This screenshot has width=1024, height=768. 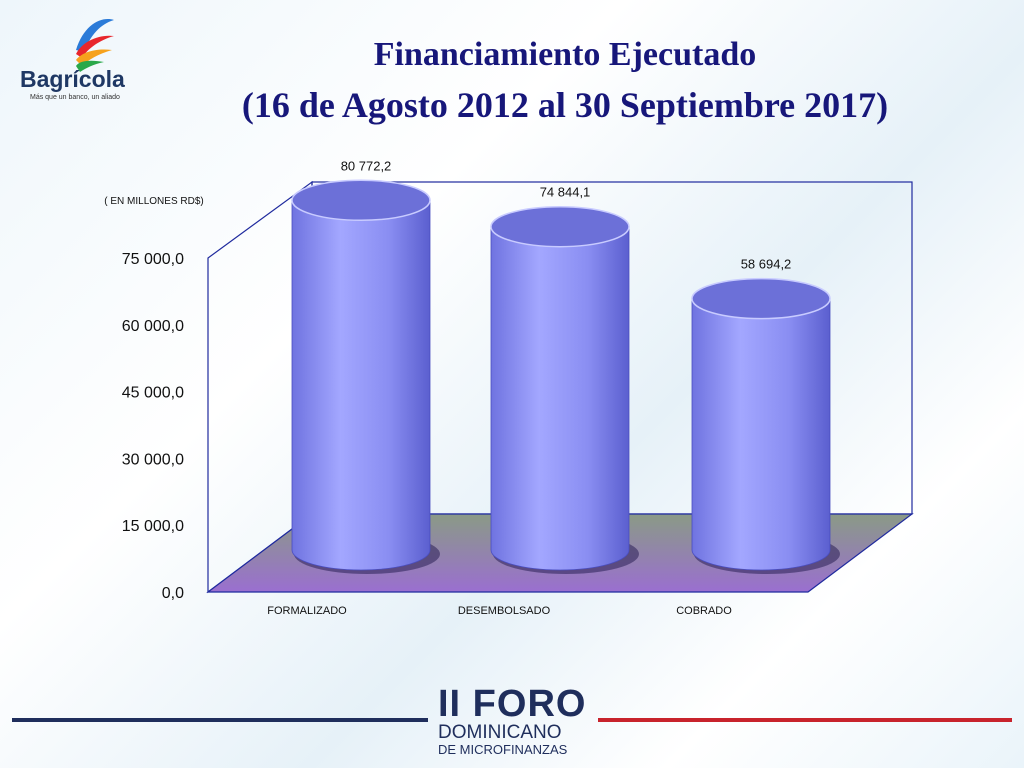 What do you see at coordinates (153, 393) in the screenshot?
I see `y-tick-label: 45 000,0` at bounding box center [153, 393].